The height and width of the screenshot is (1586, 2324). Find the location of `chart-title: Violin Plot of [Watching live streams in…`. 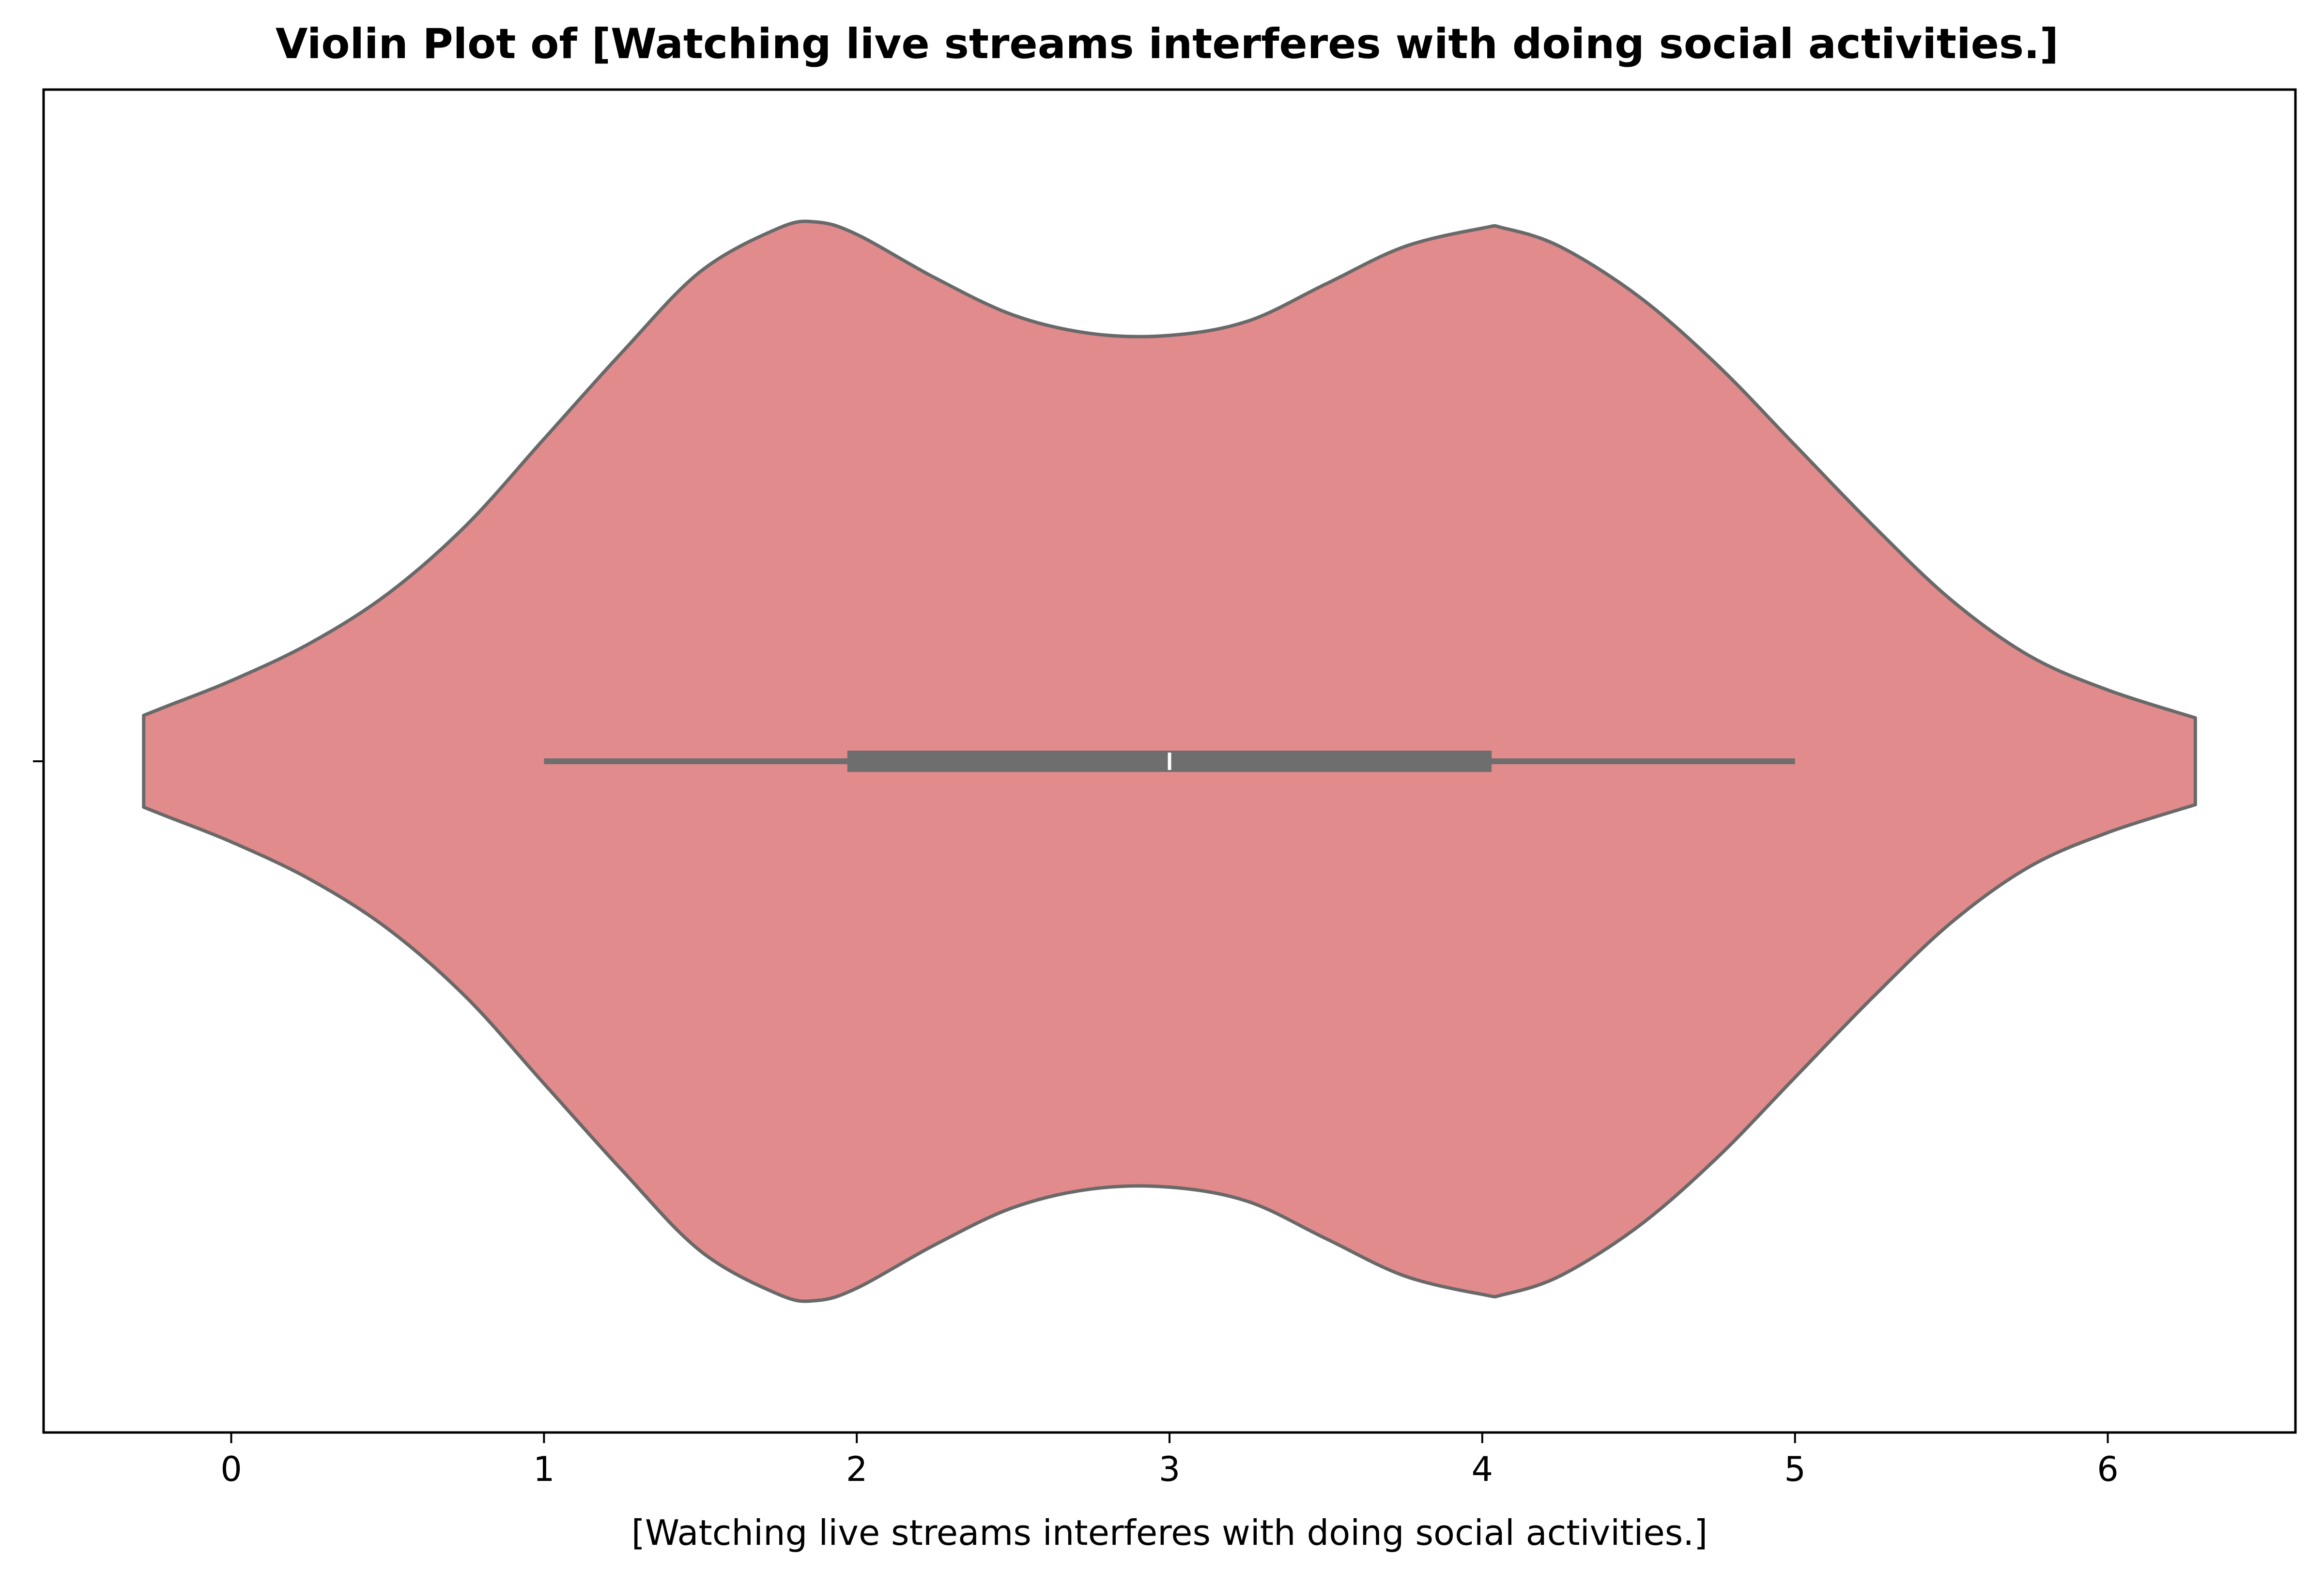

chart-title: Violin Plot of [Watching live streams in… is located at coordinates (1167, 44).